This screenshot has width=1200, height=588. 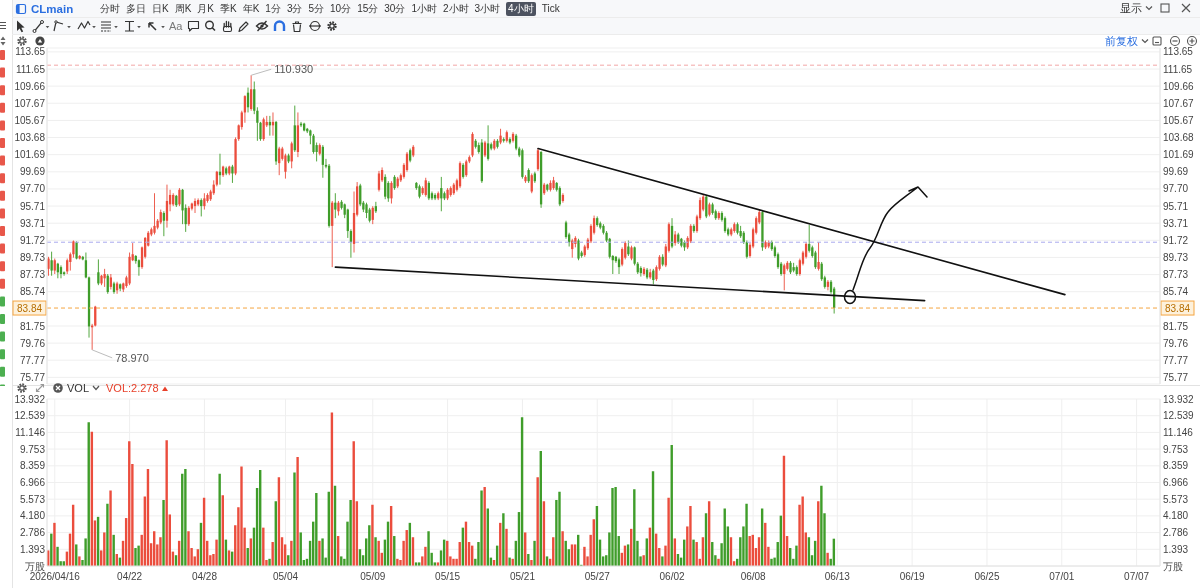 I want to click on y-tick-label: 81.75, so click(x=32, y=326).